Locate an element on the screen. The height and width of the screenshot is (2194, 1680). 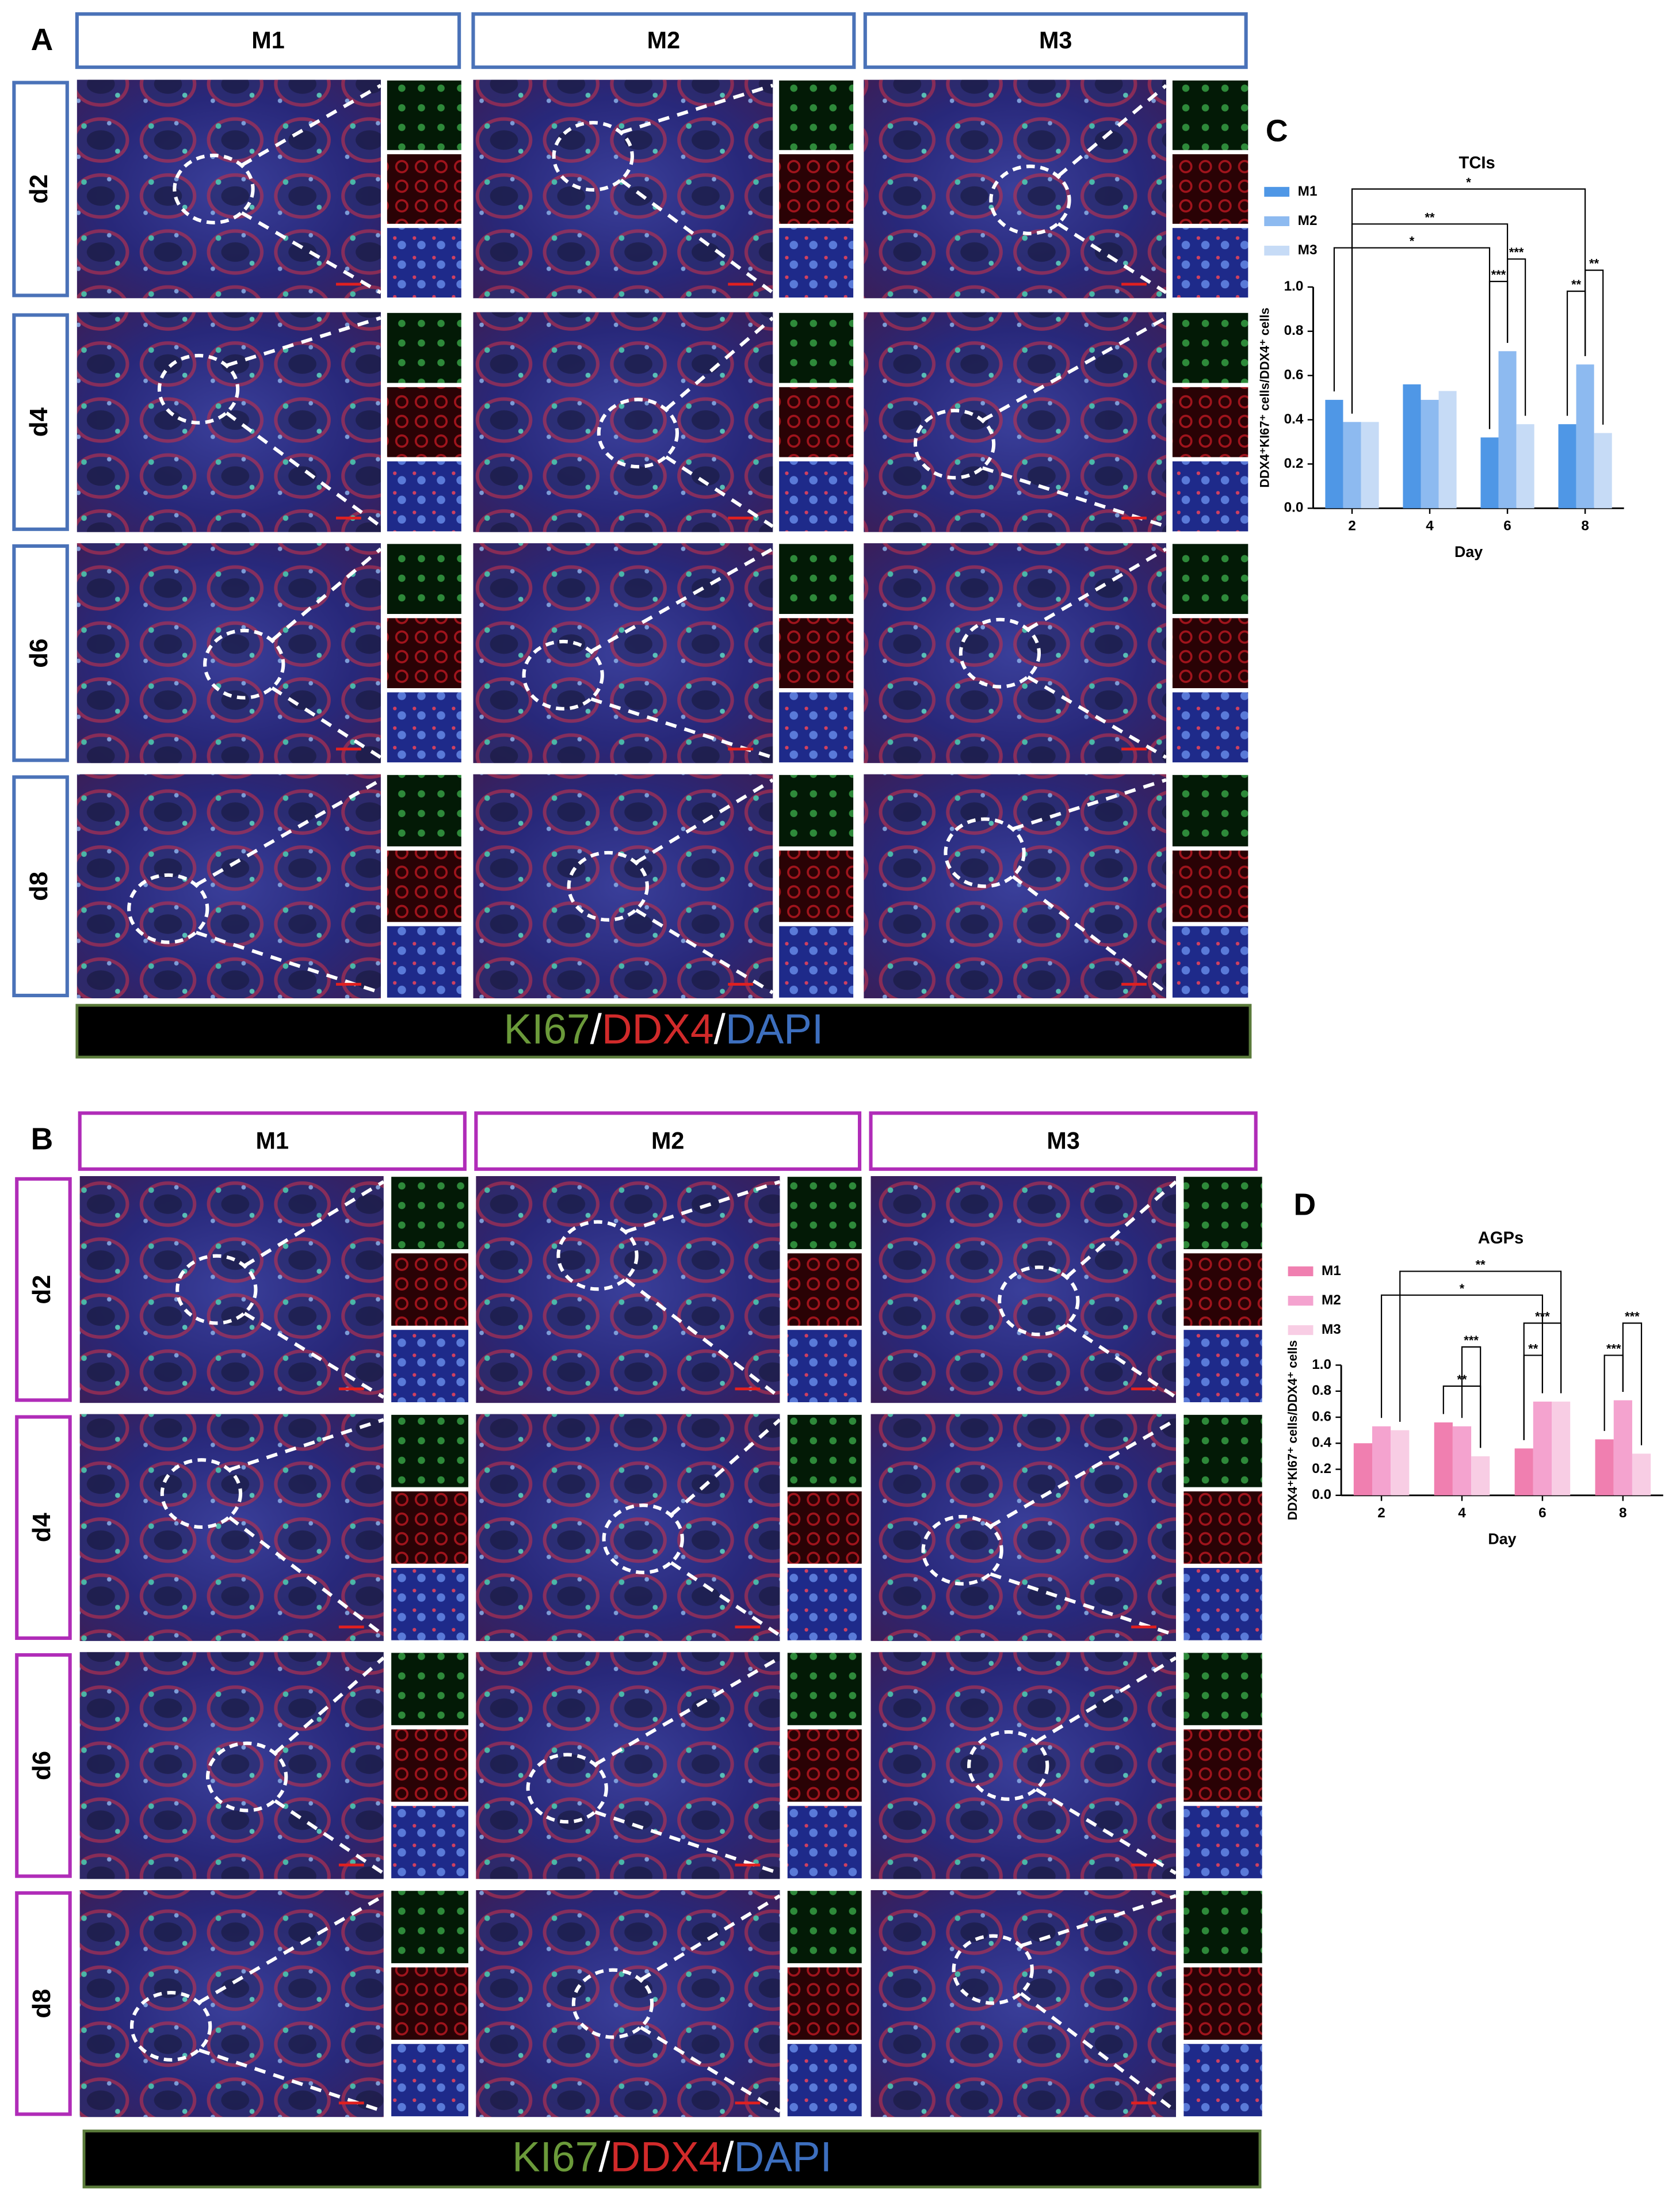
row-label: d6 is located at coordinates (42, 1765).